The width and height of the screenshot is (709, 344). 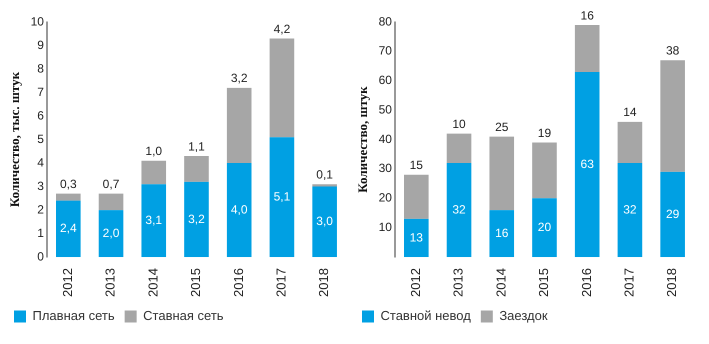 What do you see at coordinates (40, 185) in the screenshot?
I see `y-tick-label: 3` at bounding box center [40, 185].